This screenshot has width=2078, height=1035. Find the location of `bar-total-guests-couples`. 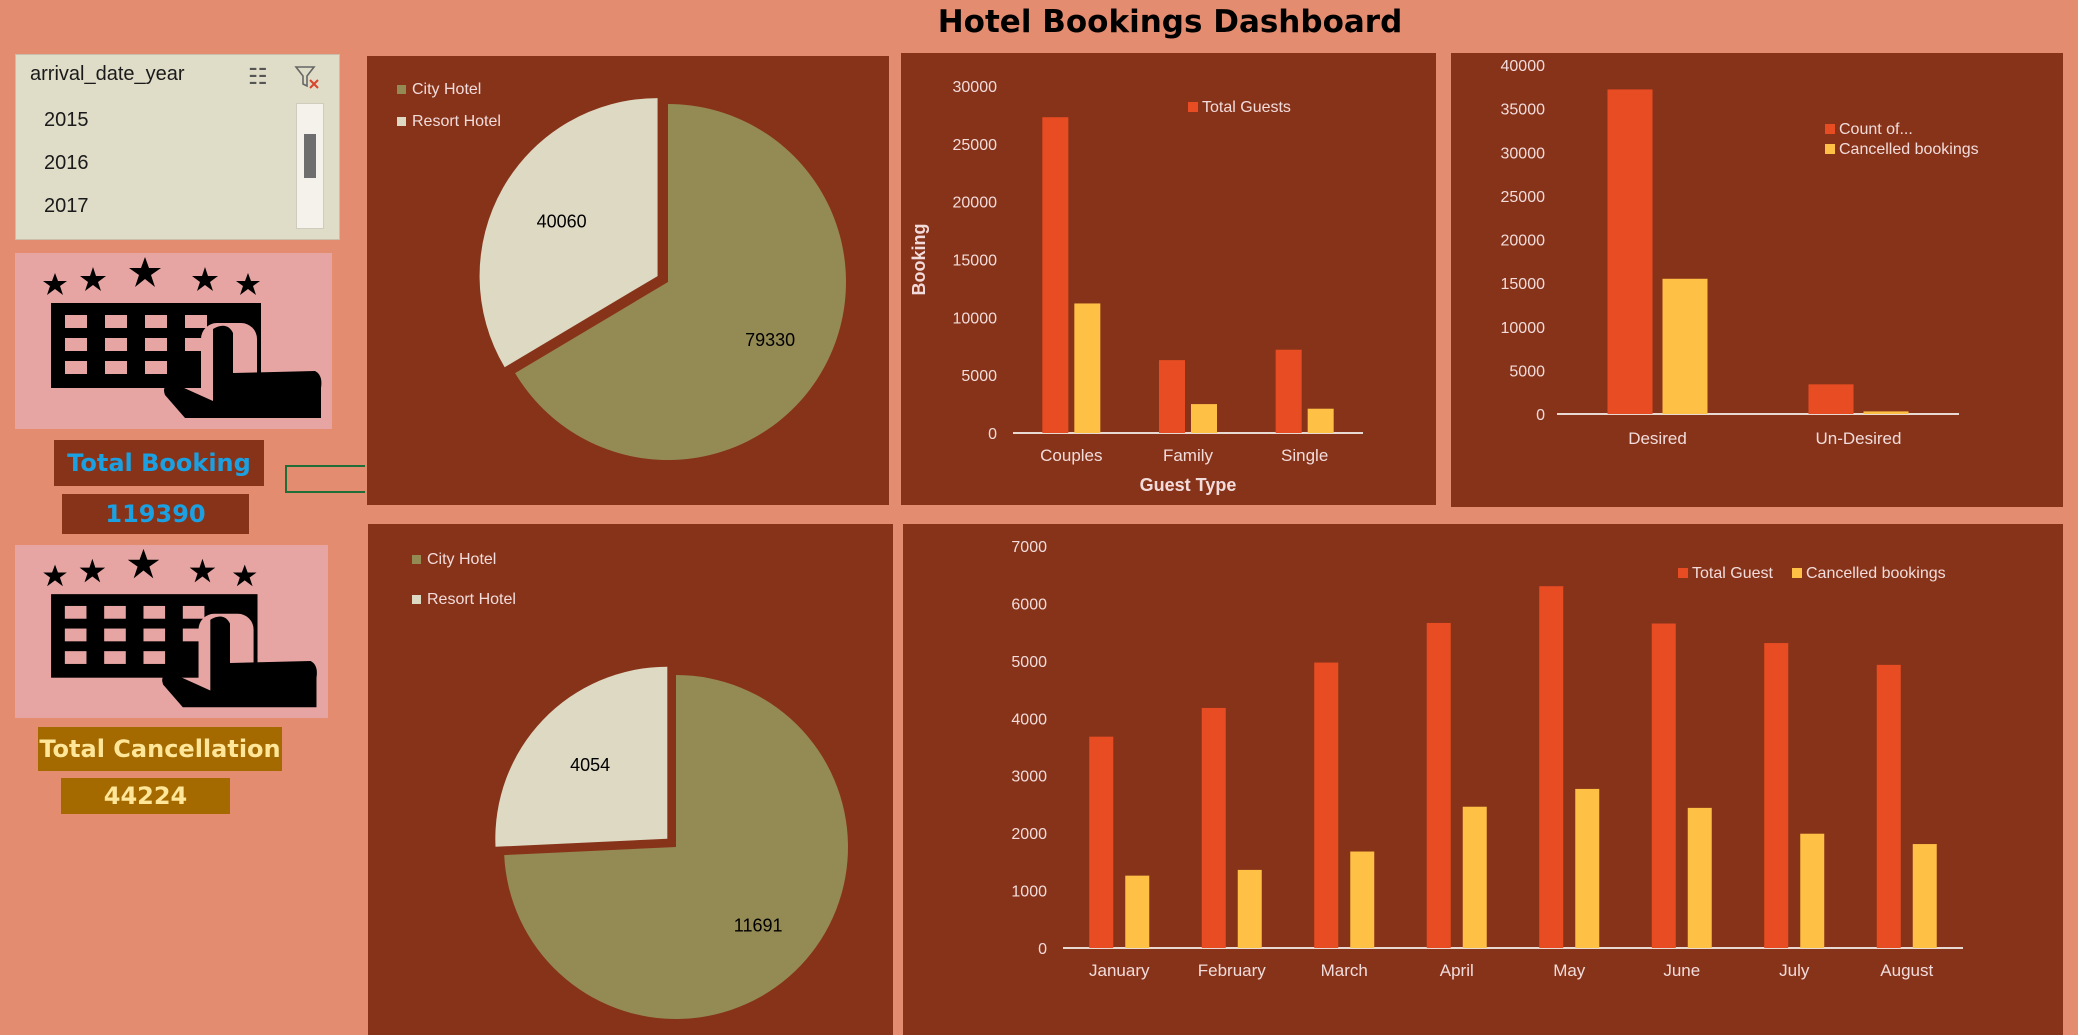

bar-total-guests-couples is located at coordinates (1055, 275).